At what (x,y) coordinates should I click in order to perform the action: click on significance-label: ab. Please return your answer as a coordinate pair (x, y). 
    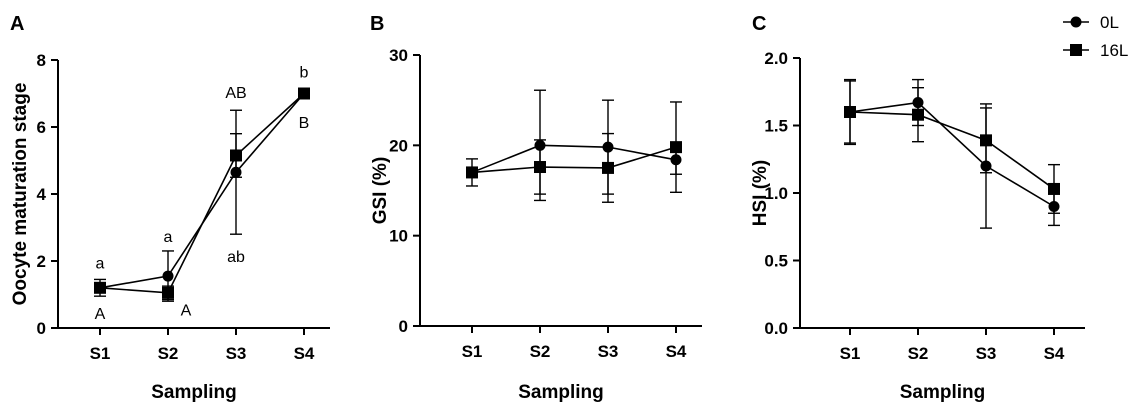
    Looking at the image, I should click on (236, 257).